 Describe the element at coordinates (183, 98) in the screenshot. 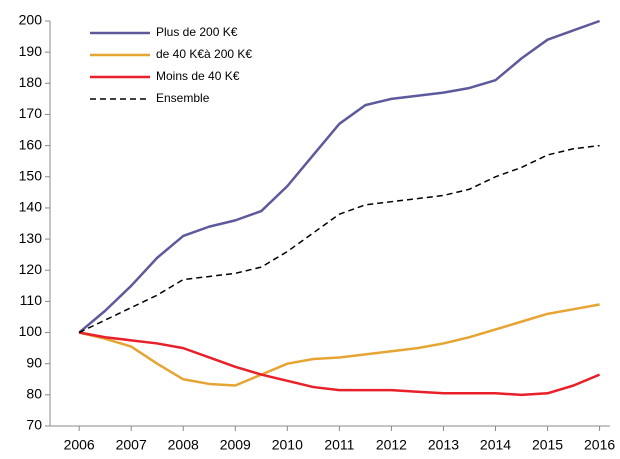

I see `legend-label: Ensemble` at that location.